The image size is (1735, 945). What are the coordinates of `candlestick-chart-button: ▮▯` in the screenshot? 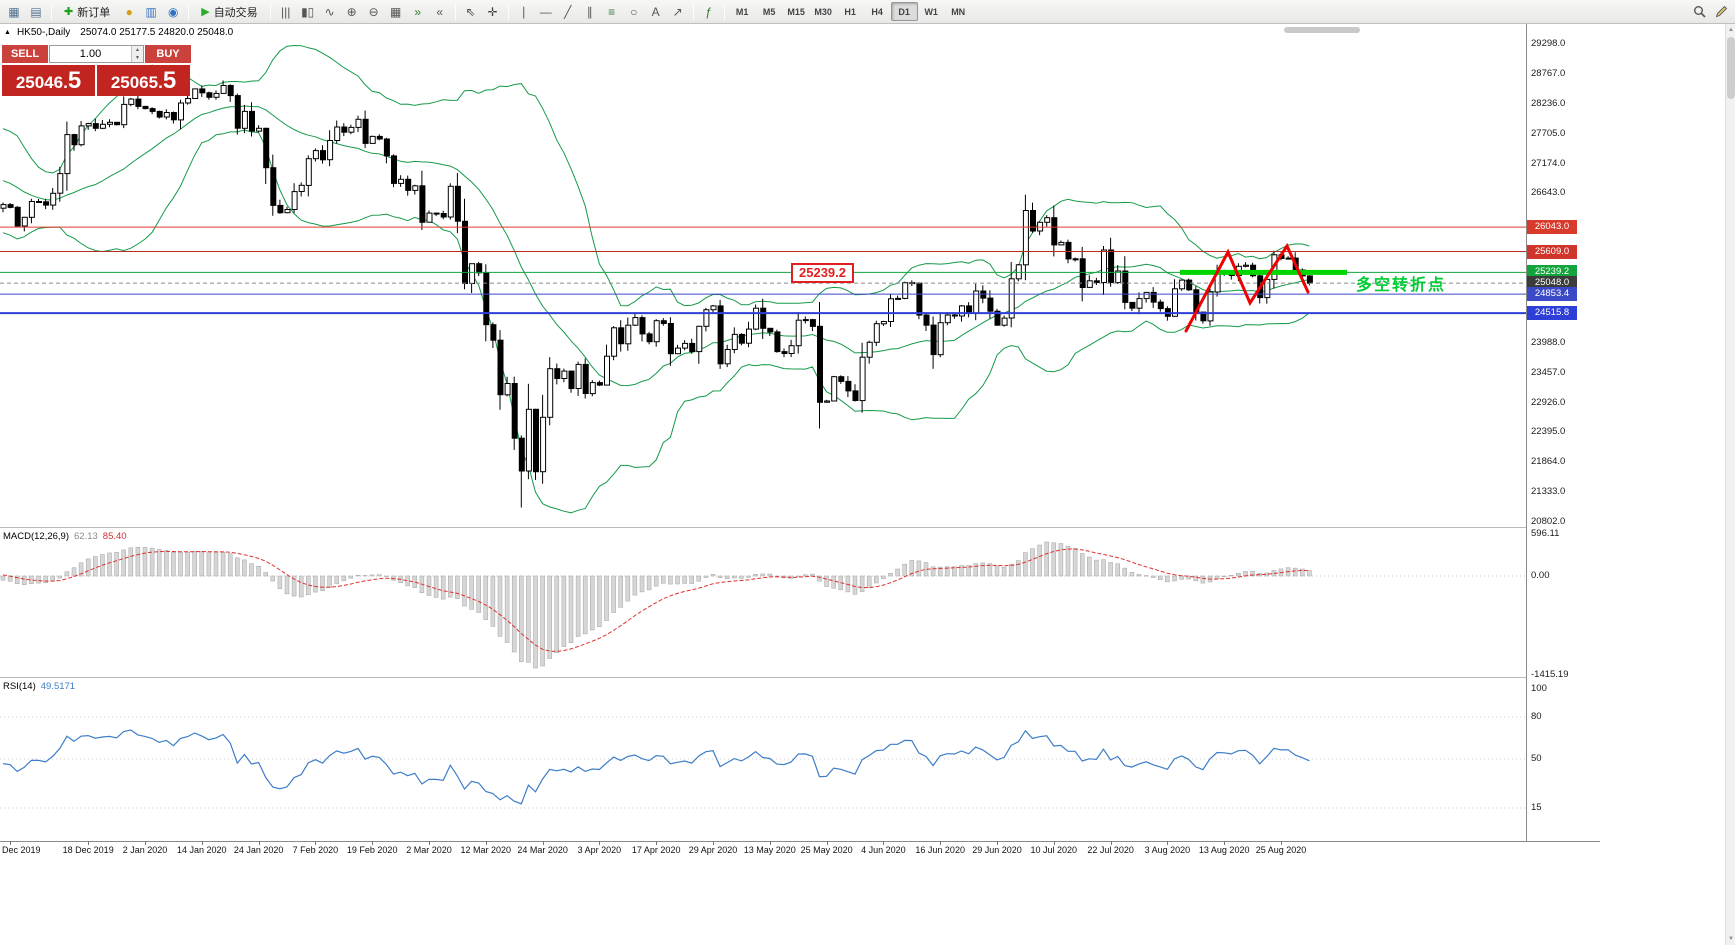 It's located at (308, 12).